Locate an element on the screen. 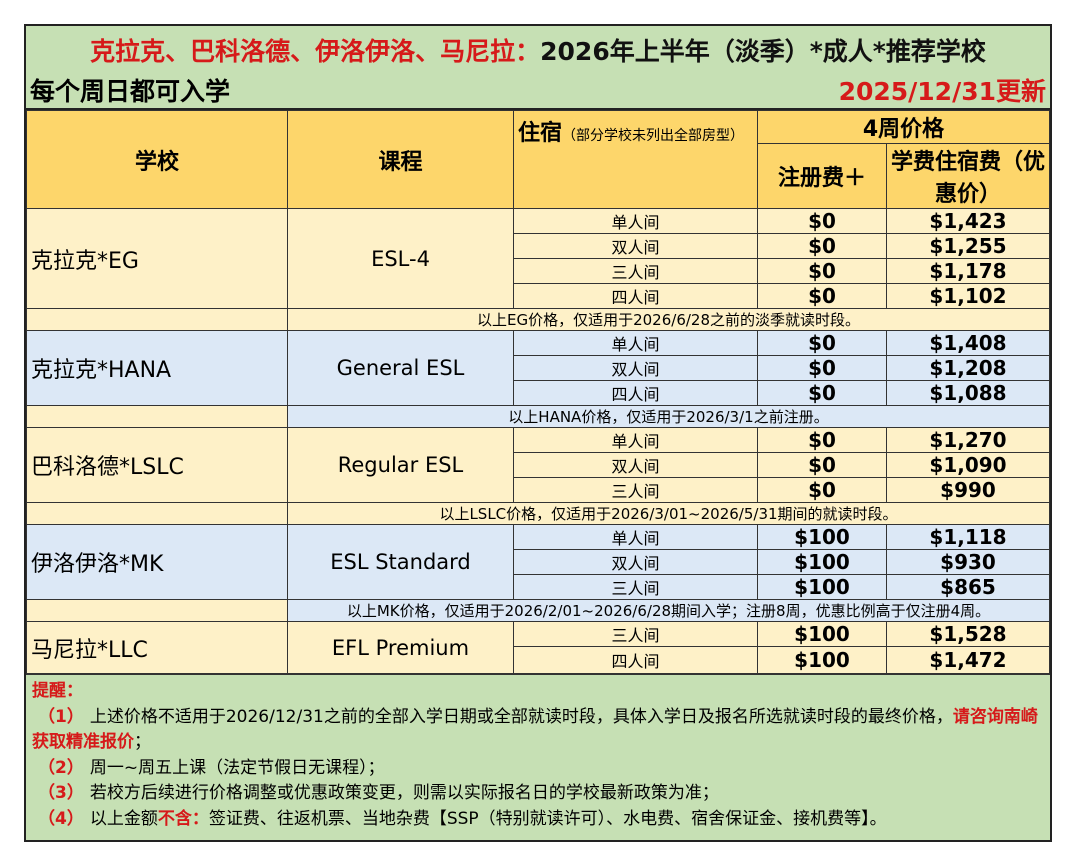  tuition-fee: $1,423 is located at coordinates (968, 221).